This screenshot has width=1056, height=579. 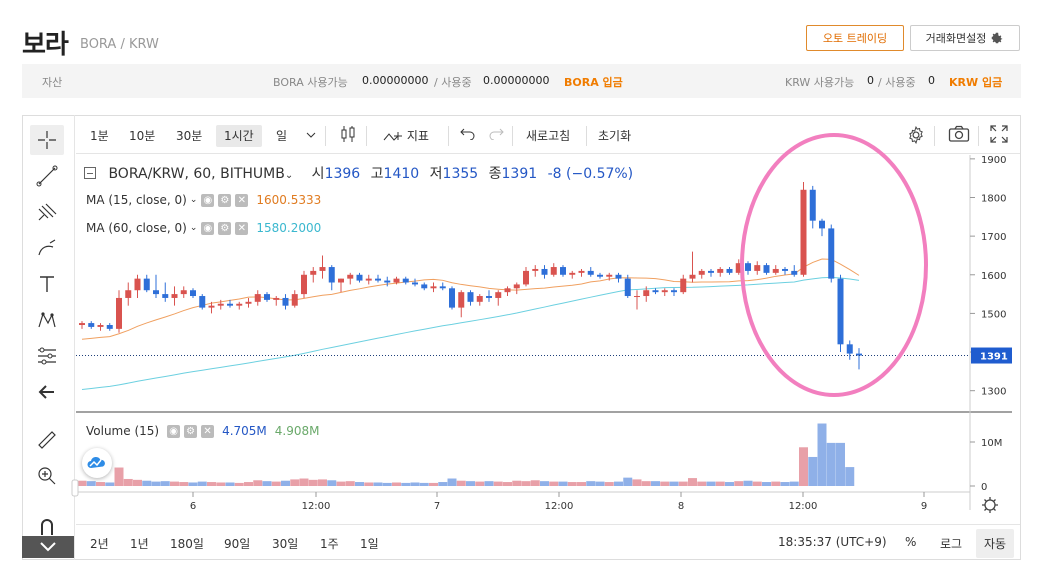 I want to click on current-price-badge, so click(x=991, y=355).